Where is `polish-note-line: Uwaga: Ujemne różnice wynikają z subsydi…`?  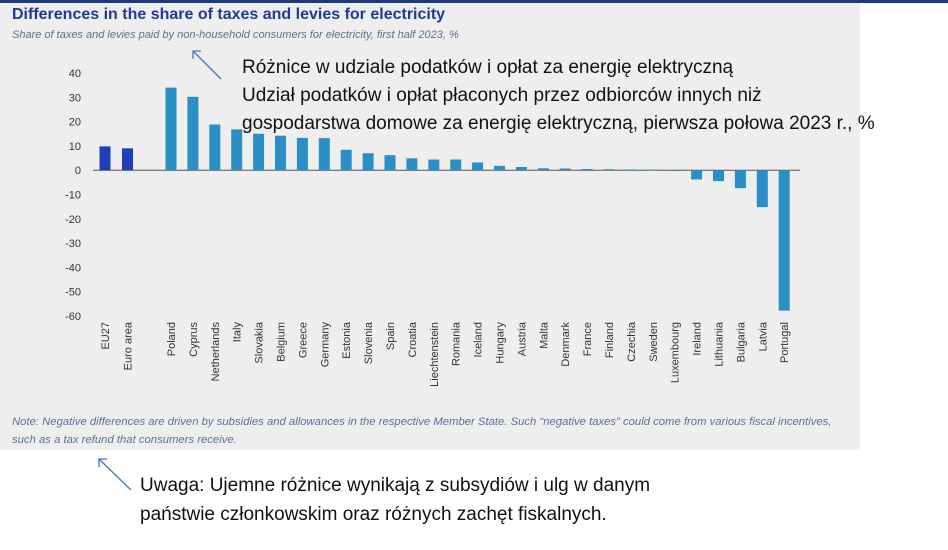
polish-note-line: Uwaga: Ujemne różnice wynikają z subsydi… is located at coordinates (395, 485).